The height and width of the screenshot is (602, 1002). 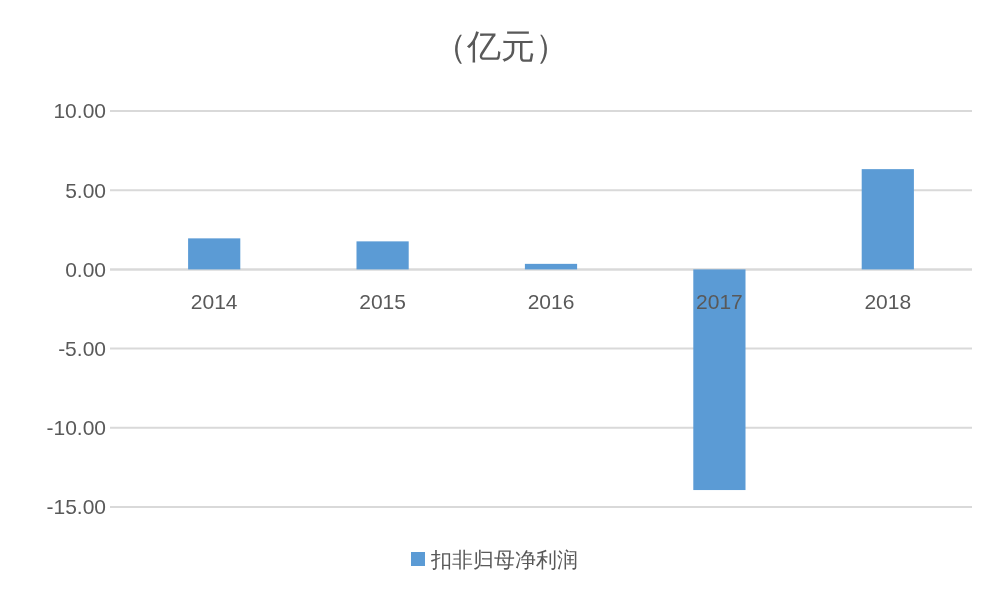 What do you see at coordinates (888, 302) in the screenshot?
I see `x-tick-label: 2018` at bounding box center [888, 302].